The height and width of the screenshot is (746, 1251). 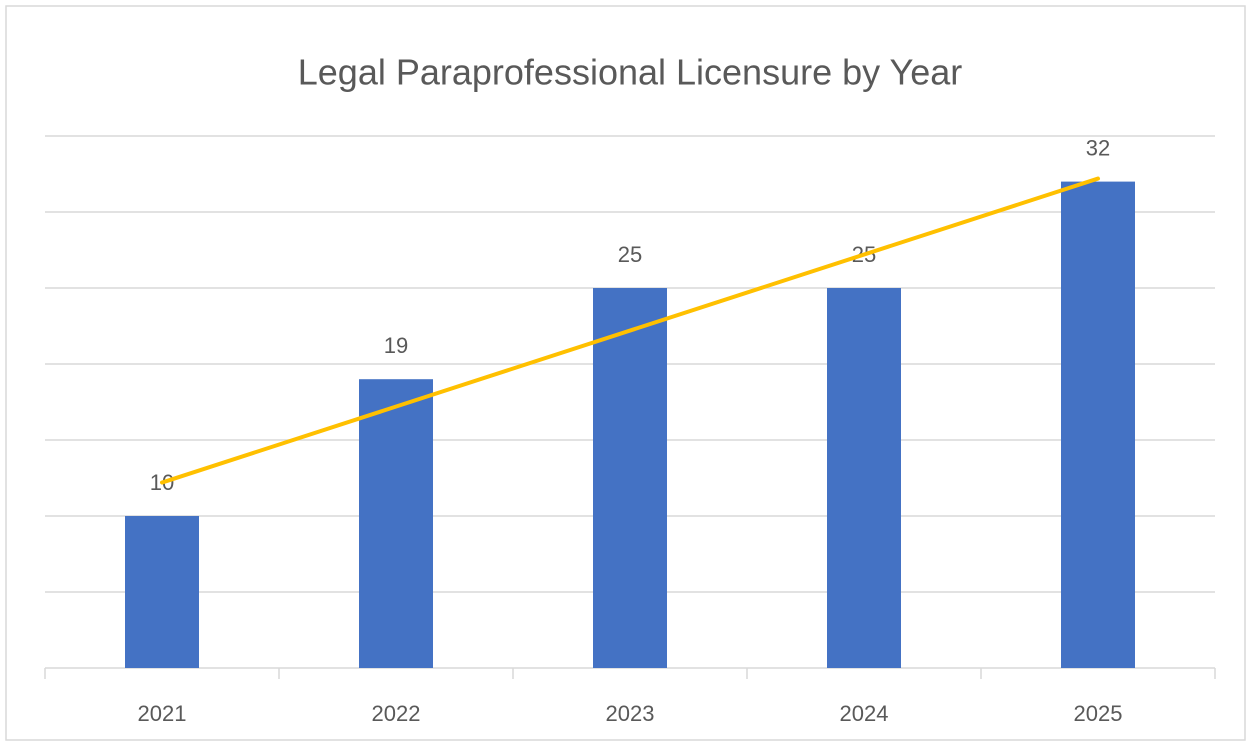 I want to click on data-label: 25, so click(x=630, y=254).